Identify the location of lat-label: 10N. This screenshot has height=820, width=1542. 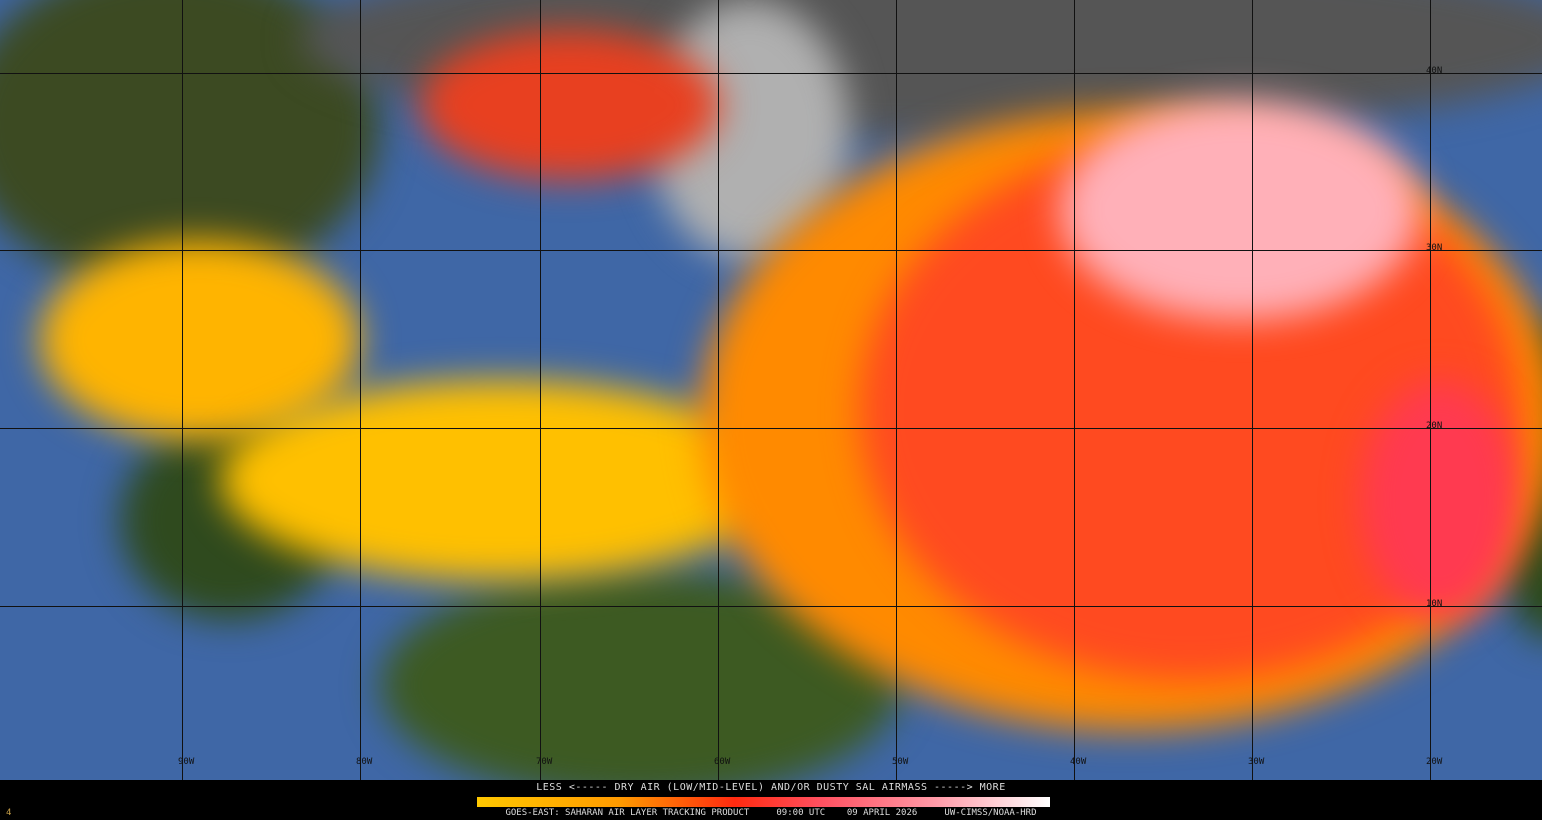
(1434, 604).